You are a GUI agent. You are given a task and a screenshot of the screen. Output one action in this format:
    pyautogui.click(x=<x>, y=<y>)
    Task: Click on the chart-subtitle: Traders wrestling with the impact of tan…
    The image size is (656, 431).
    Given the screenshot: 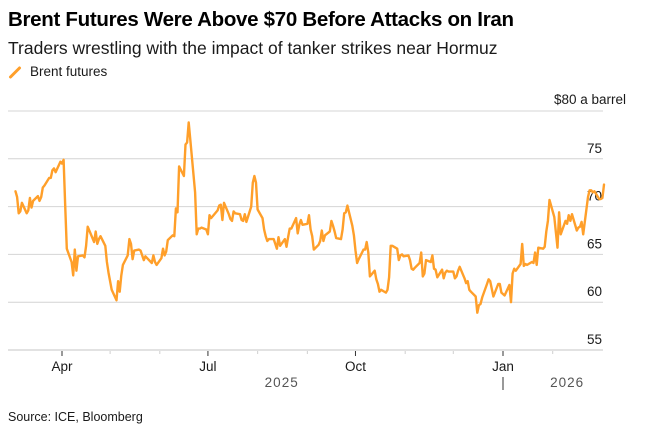 What is the action you would take?
    pyautogui.click(x=253, y=48)
    